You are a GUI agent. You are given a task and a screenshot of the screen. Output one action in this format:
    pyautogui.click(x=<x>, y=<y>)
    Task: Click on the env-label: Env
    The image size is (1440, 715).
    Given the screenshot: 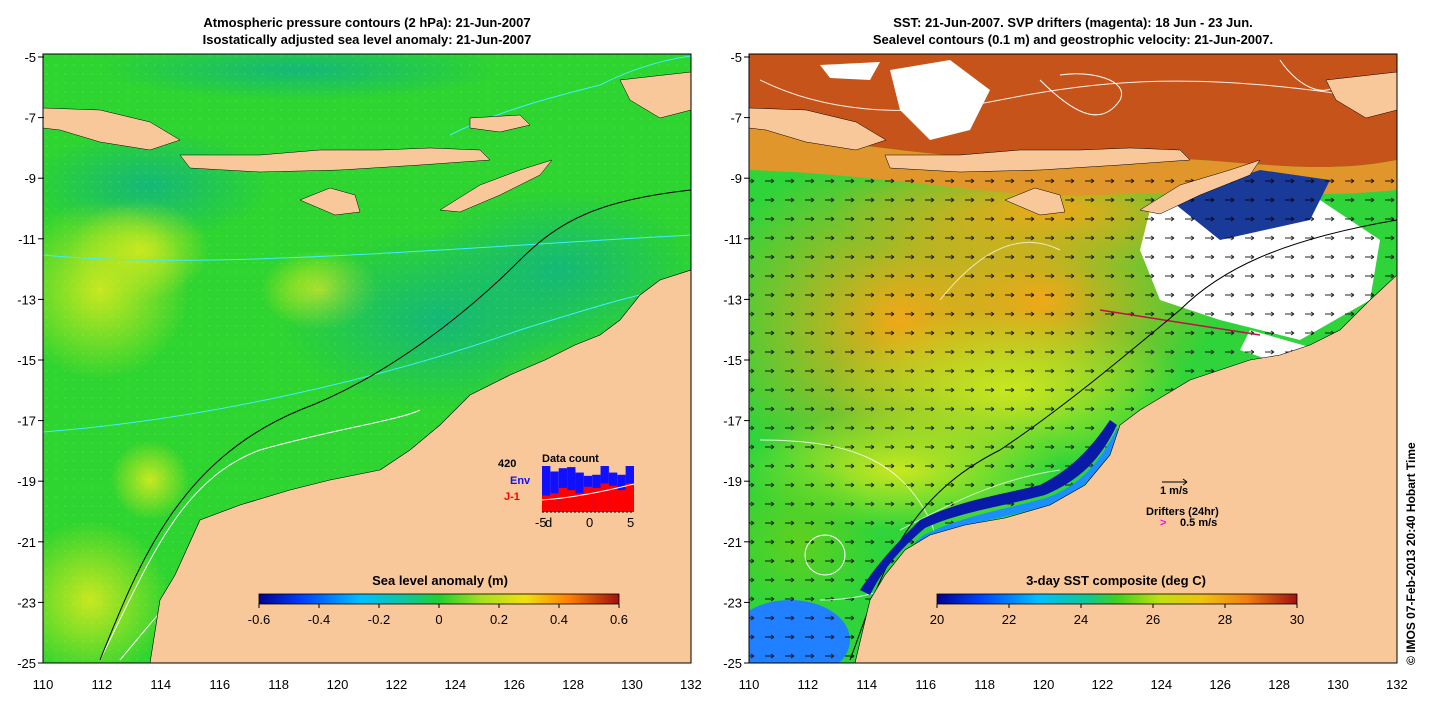 What is the action you would take?
    pyautogui.click(x=520, y=481)
    